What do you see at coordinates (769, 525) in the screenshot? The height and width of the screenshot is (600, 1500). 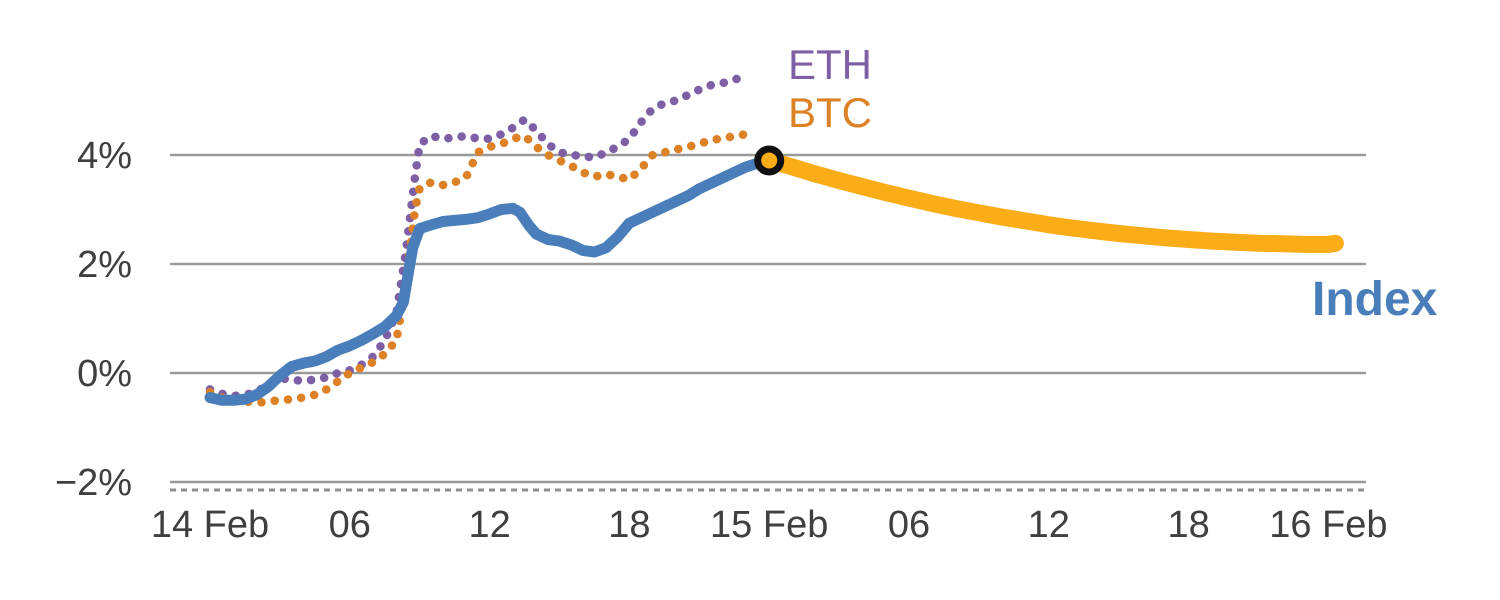 I see `x-tick-label: 15 Feb` at bounding box center [769, 525].